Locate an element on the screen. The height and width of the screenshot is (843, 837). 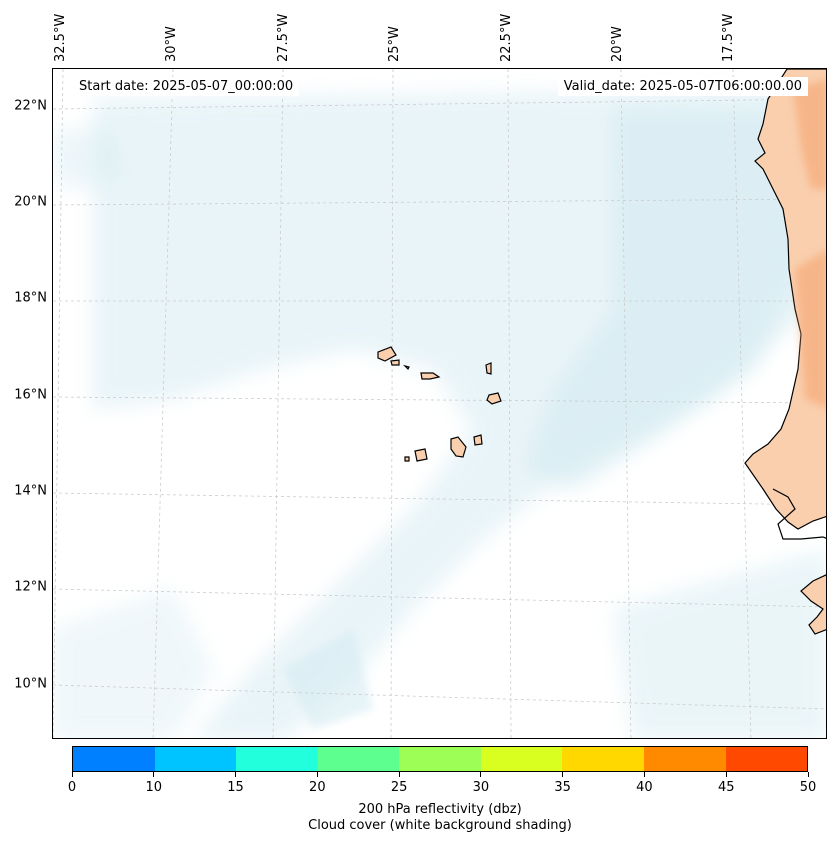
lon-label-20w: 20°W is located at coordinates (617, 44).